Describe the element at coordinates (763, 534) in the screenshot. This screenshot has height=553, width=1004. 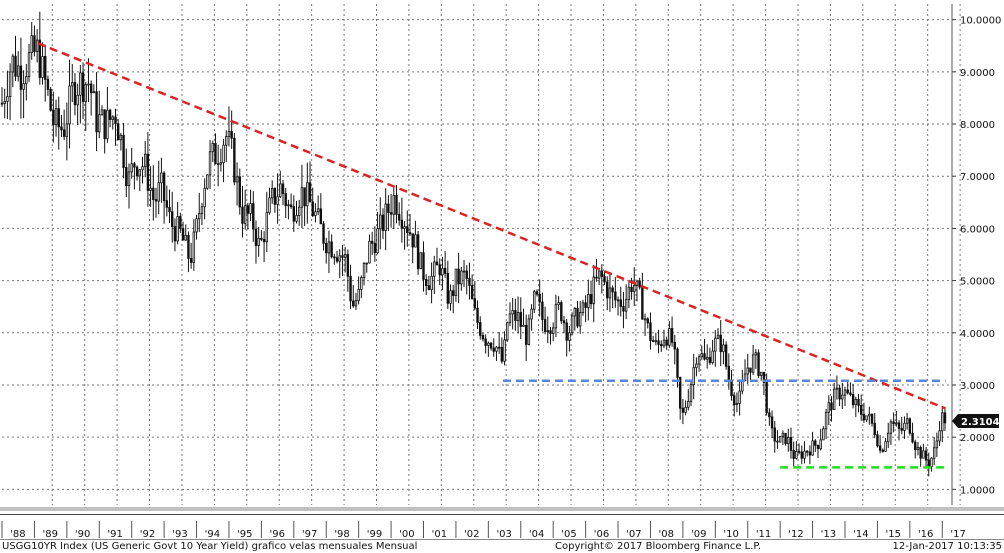
I see `x-tick-label: '11` at that location.